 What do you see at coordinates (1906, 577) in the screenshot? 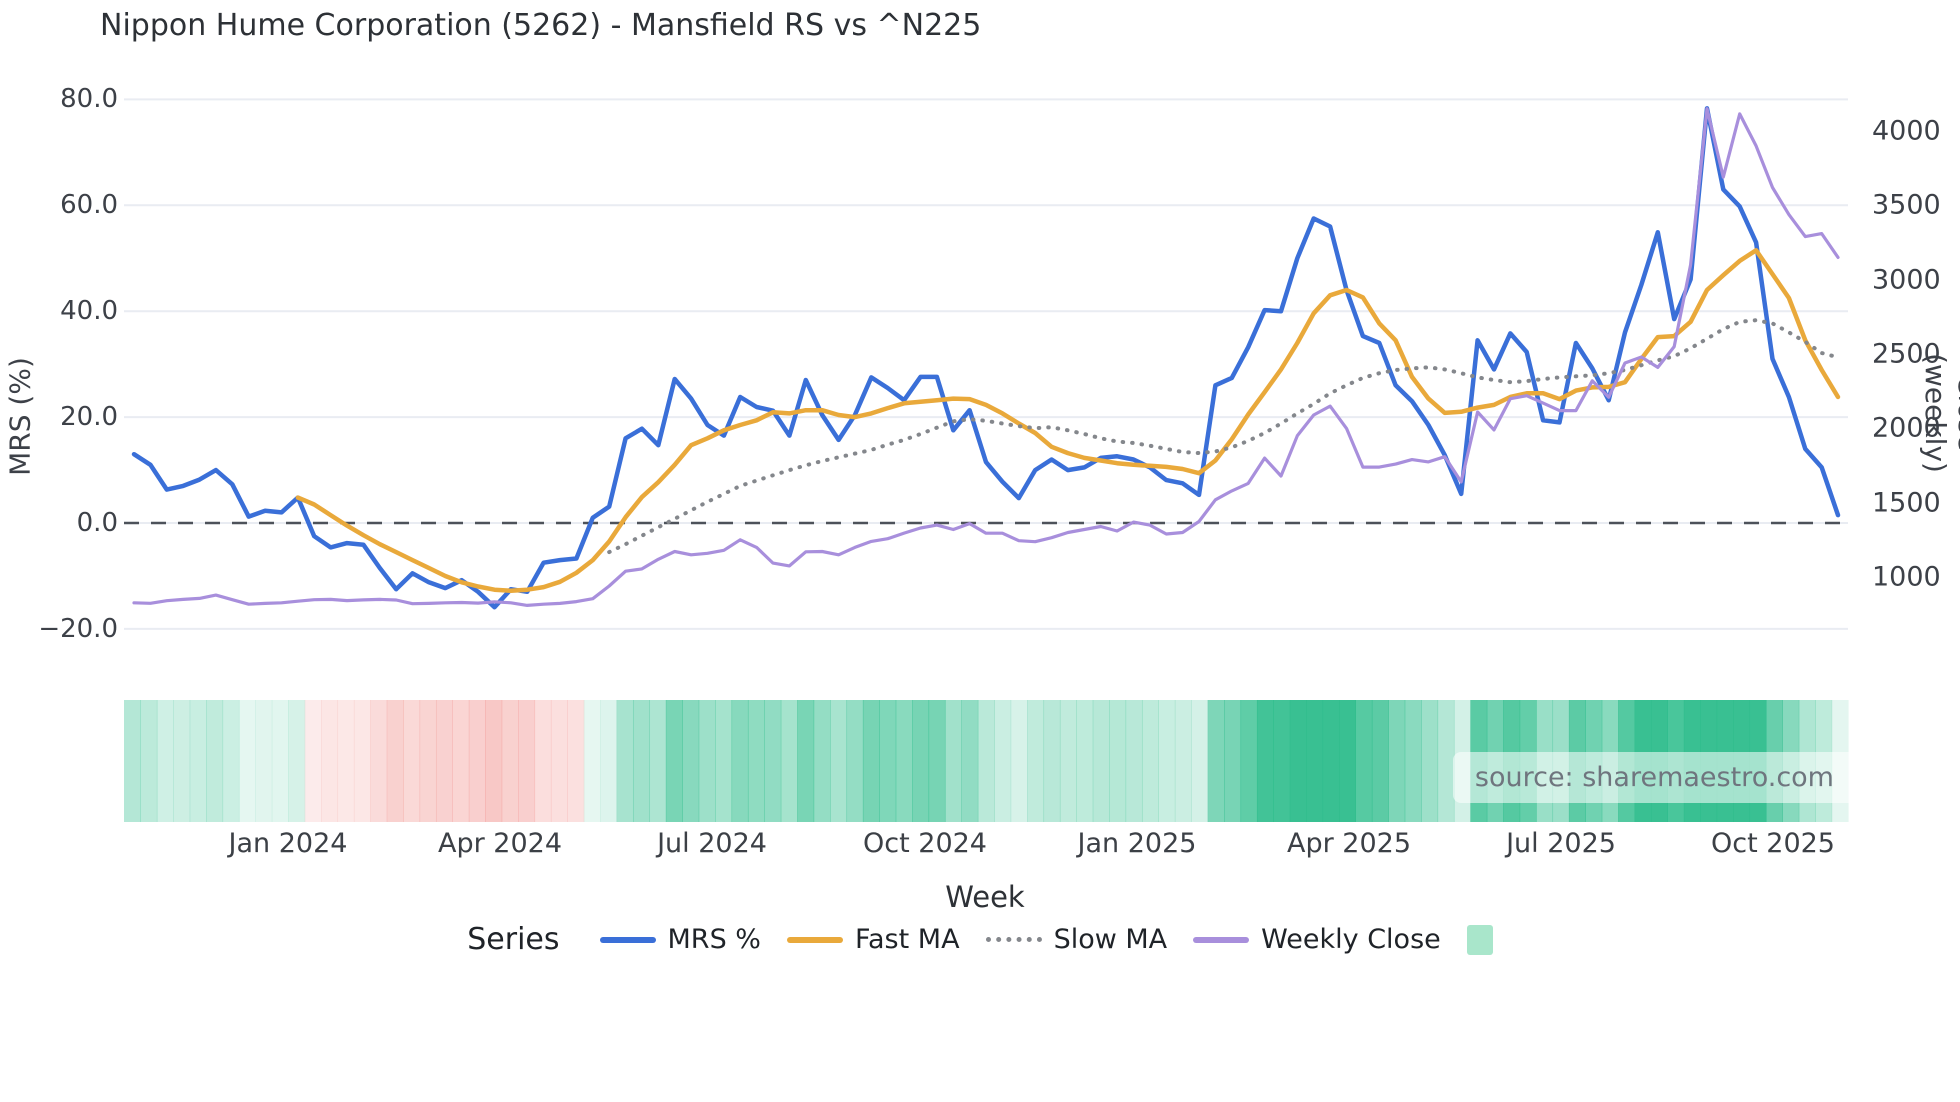
I see `y-tick-right: 1000` at bounding box center [1906, 577].